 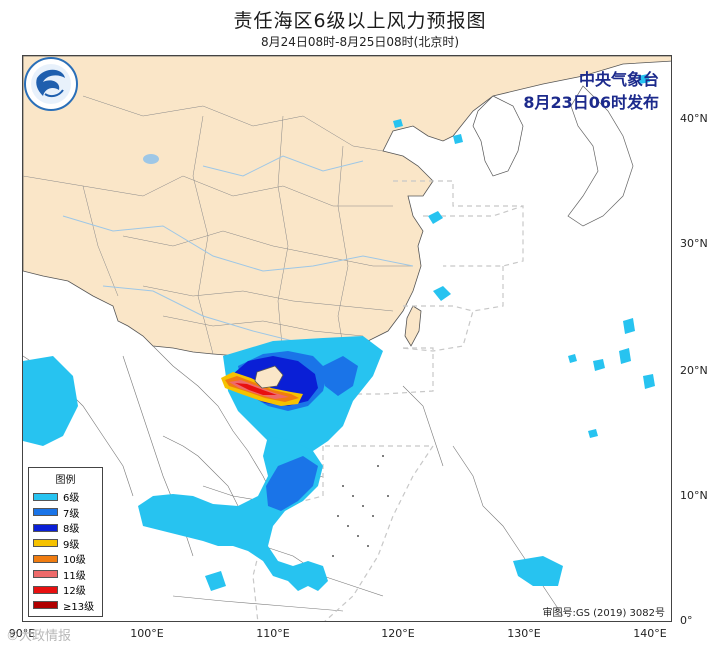 I want to click on legend-item: 10级, so click(x=65, y=559).